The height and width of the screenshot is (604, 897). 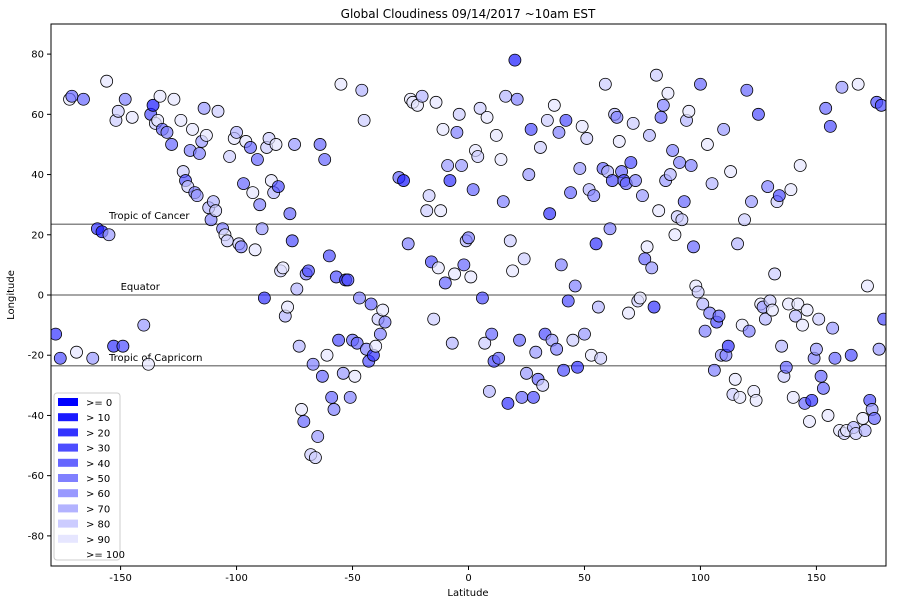 What do you see at coordinates (467, 593) in the screenshot?
I see `x-axis-label: Latitude` at bounding box center [467, 593].